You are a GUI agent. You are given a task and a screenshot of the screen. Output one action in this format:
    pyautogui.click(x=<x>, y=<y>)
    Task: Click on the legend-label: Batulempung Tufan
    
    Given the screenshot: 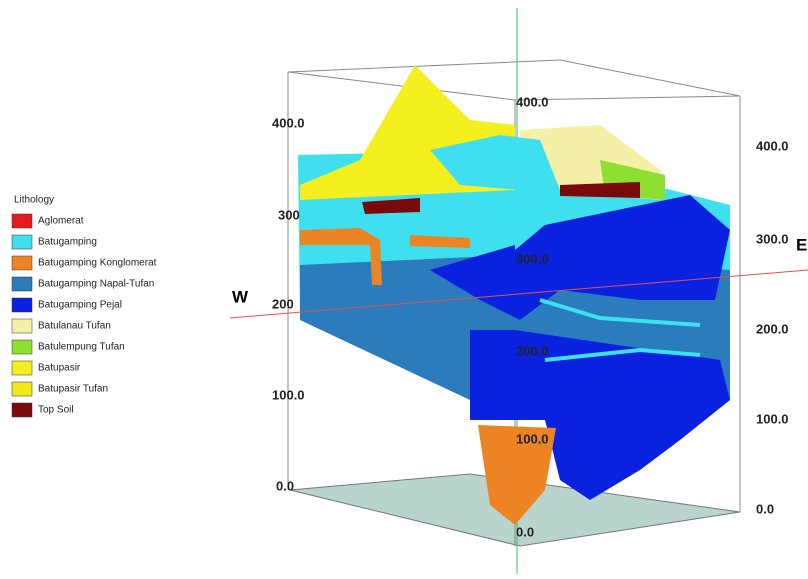 What is the action you would take?
    pyautogui.click(x=81, y=347)
    